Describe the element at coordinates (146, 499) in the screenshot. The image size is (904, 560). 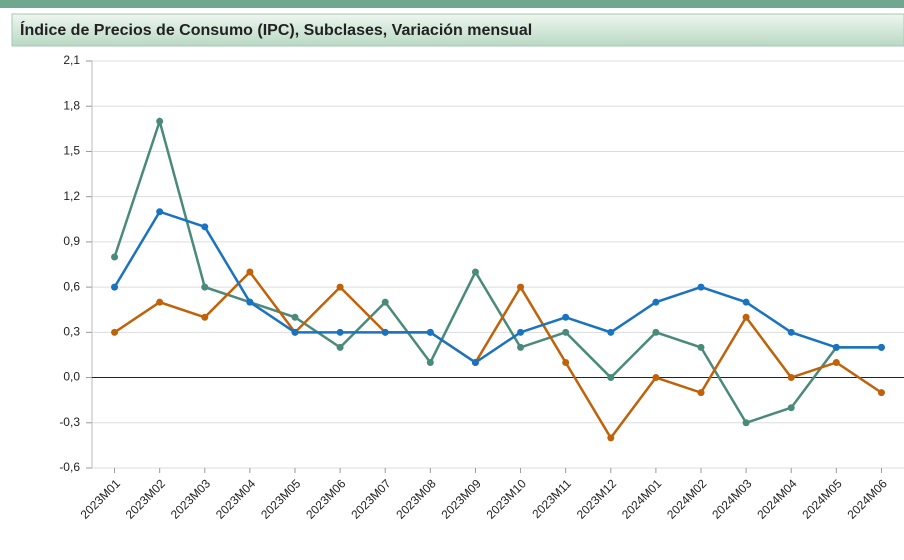
I see `x-tick-label: 2023M02` at that location.